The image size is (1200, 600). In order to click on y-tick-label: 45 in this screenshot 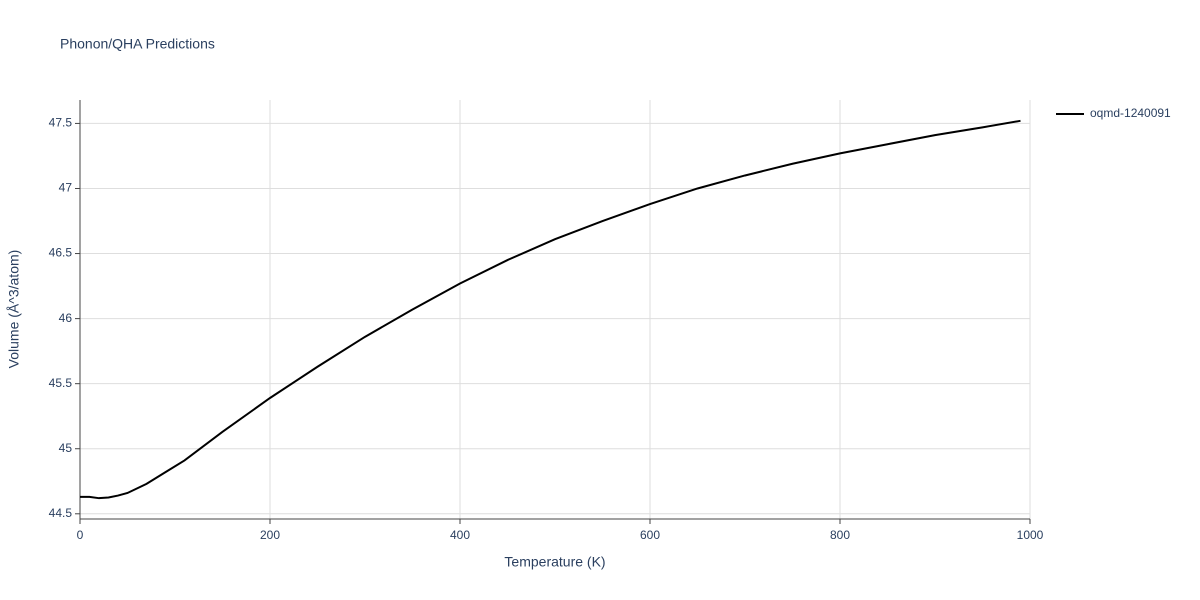, I will do `click(66, 448)`.